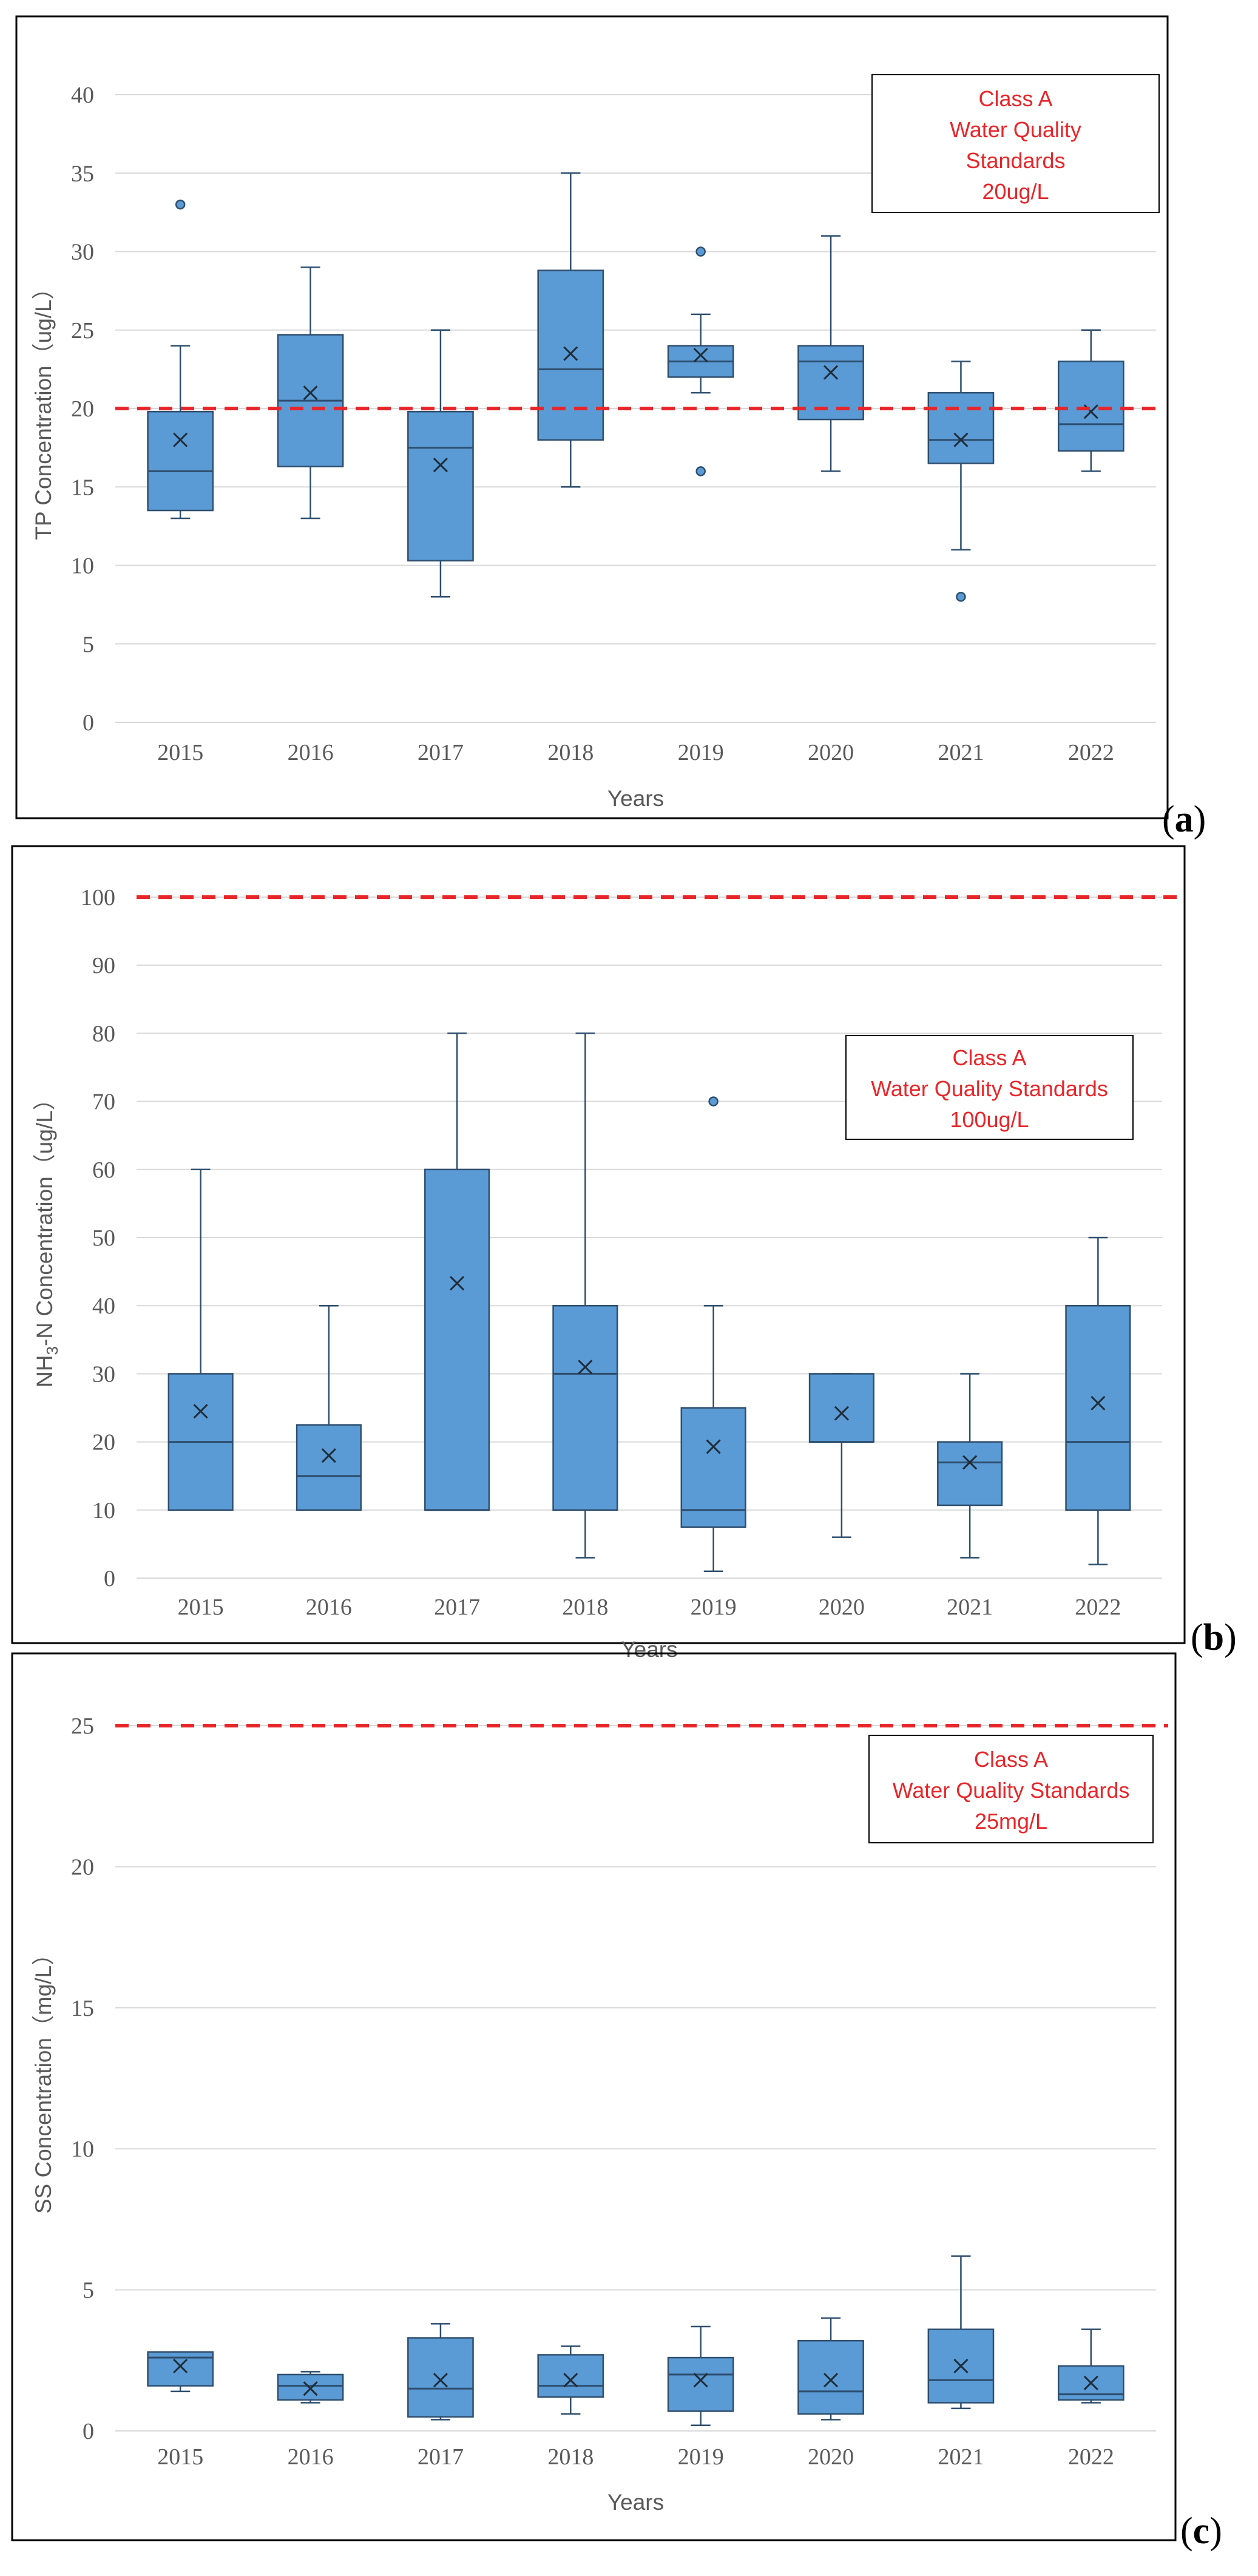  I want to click on y-tick-label: 25, so click(82, 331).